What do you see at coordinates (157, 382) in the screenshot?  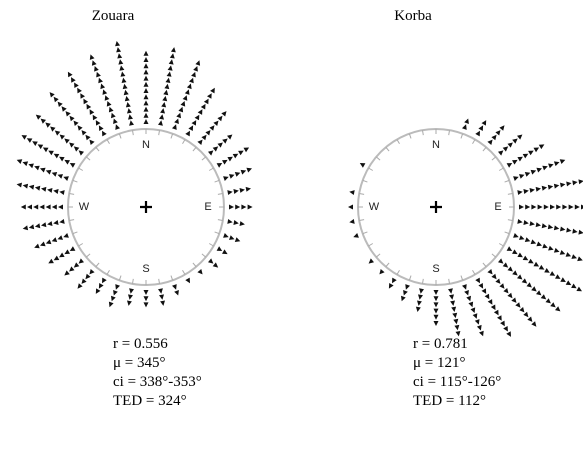 I see `stat-line: ci = 338°-353°` at bounding box center [157, 382].